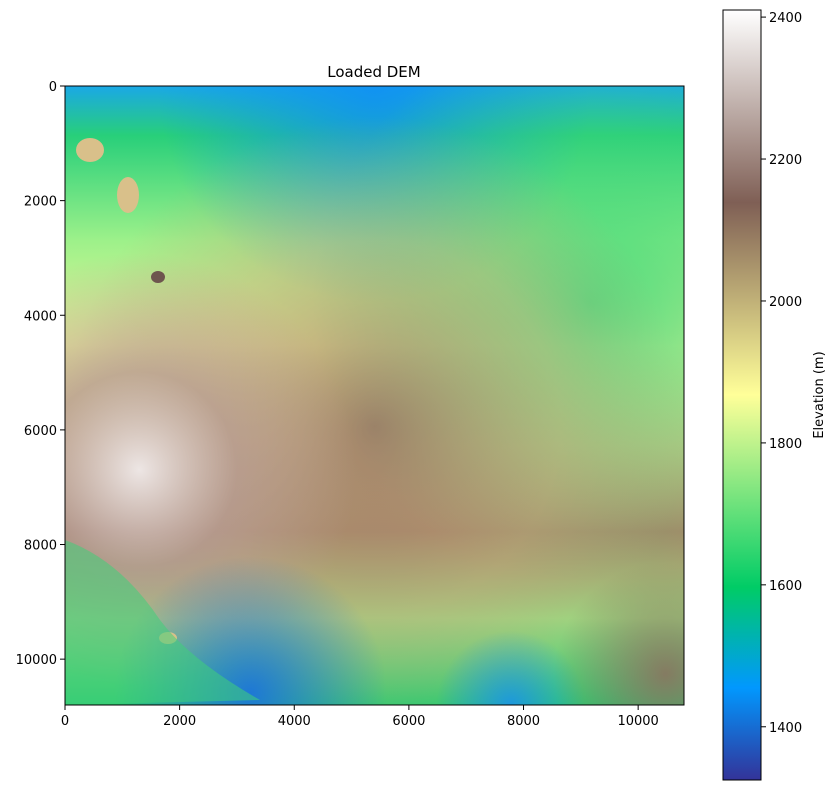 This screenshot has width=836, height=790. Describe the element at coordinates (408, 721) in the screenshot. I see `x-tick-label: 6000` at that location.